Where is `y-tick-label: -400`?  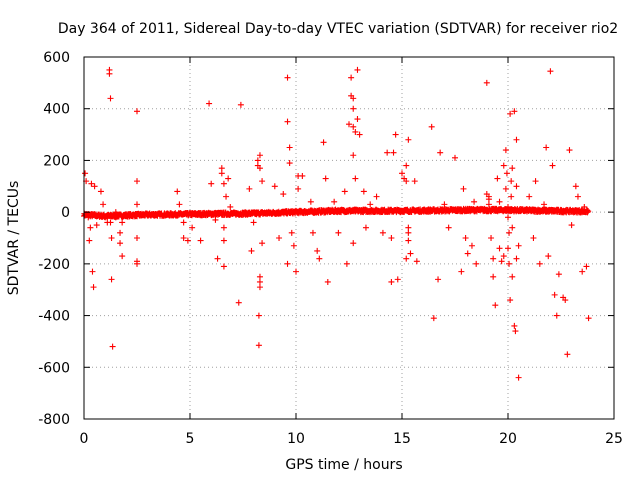 y-tick-label: -400 is located at coordinates (54, 317).